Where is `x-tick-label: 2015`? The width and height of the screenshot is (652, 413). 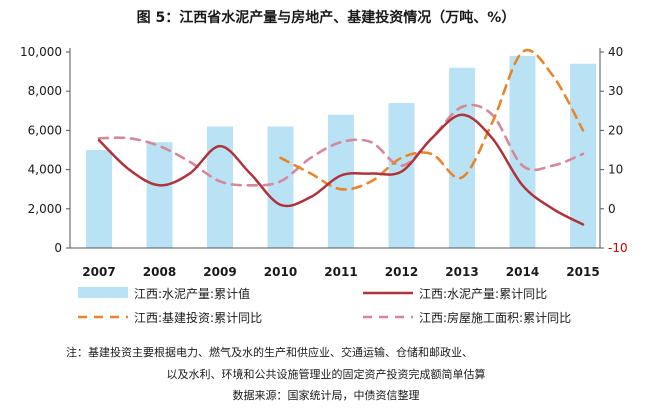 x-tick-label: 2015 is located at coordinates (582, 272).